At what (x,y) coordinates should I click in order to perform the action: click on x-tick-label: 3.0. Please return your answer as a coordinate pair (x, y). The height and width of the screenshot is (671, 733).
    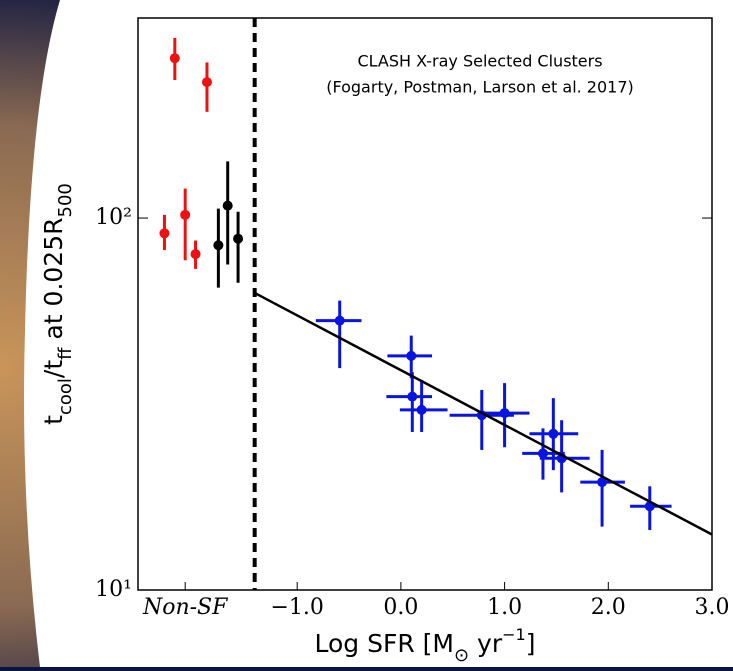
    Looking at the image, I should click on (712, 607).